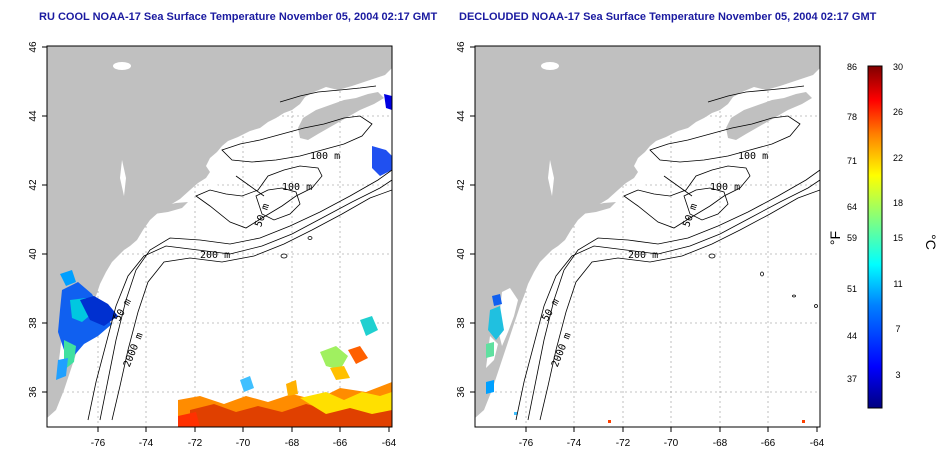 Image resolution: width=950 pixels, height=475 pixels. I want to click on fahrenheit-tick-label: 71, so click(852, 161).